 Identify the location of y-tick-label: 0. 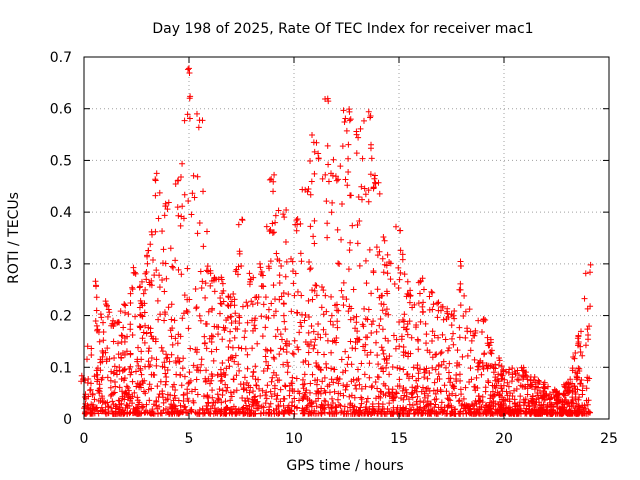
(67, 420).